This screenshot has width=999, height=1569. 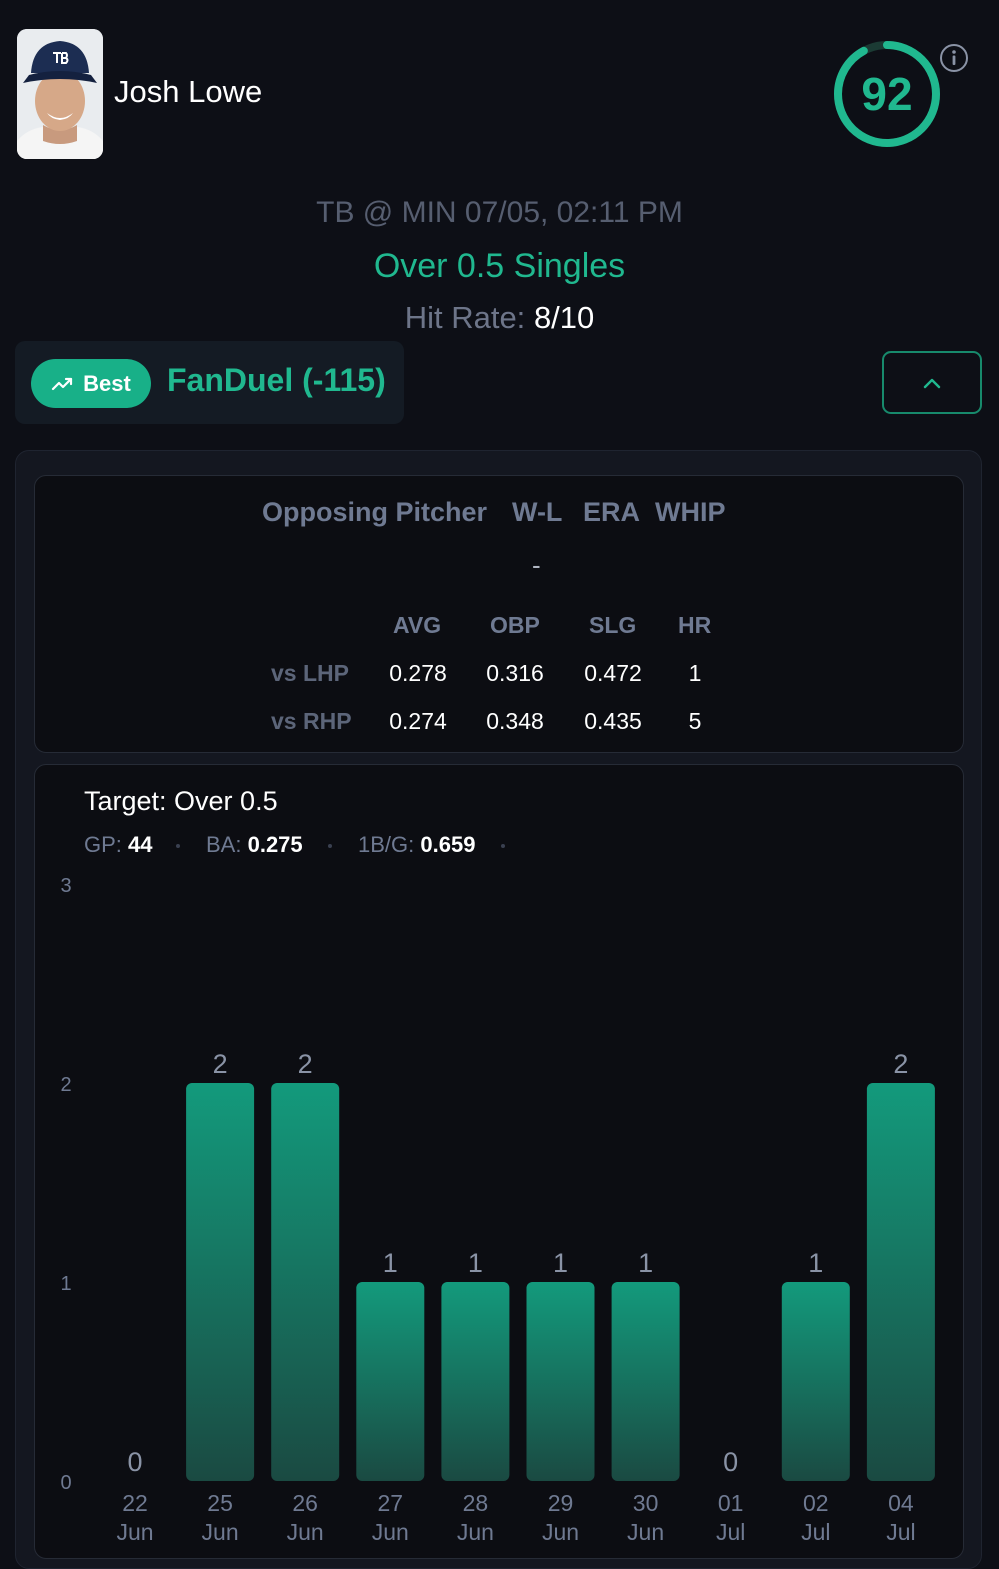 What do you see at coordinates (613, 625) in the screenshot?
I see `split-header-slg: SLG` at bounding box center [613, 625].